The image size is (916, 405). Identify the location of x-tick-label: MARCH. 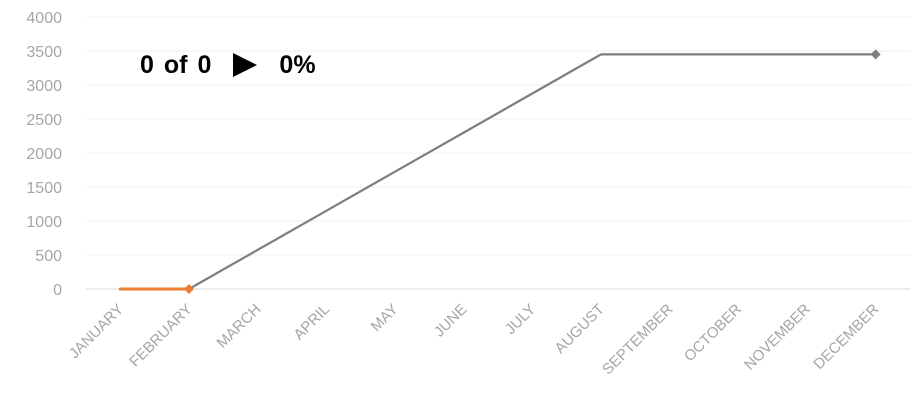
(239, 326).